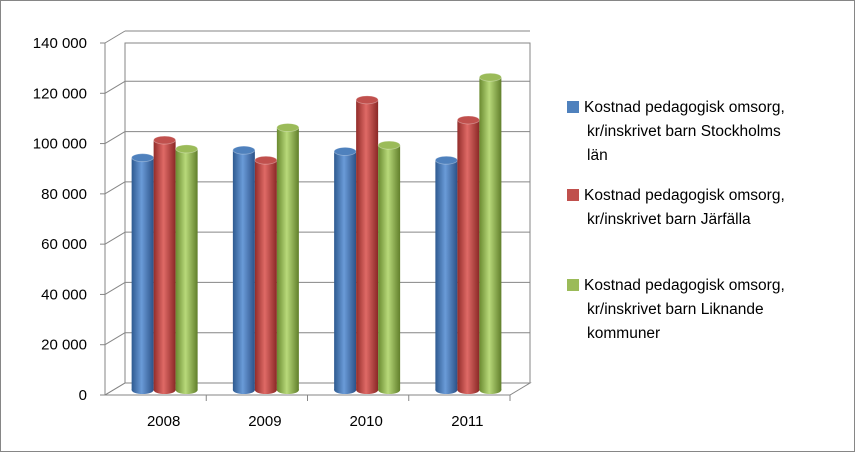 The height and width of the screenshot is (452, 855). I want to click on x-tick-label: 2008, so click(163, 421).